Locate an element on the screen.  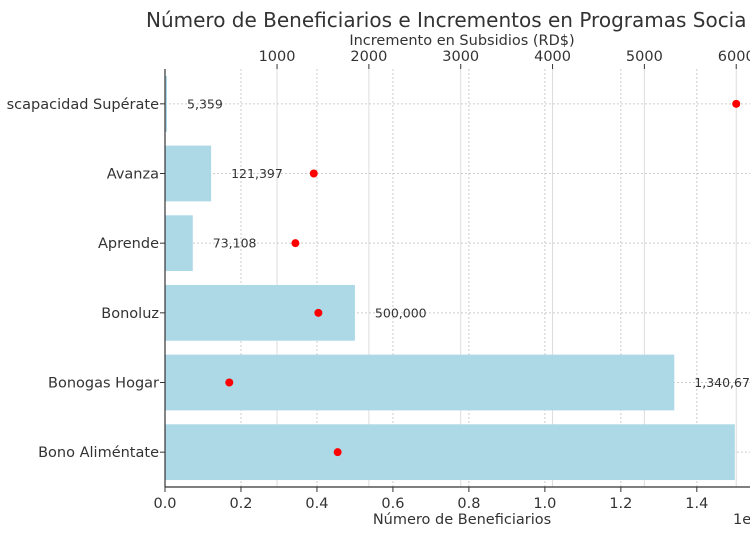
category-label: Bonoluz is located at coordinates (130, 314).